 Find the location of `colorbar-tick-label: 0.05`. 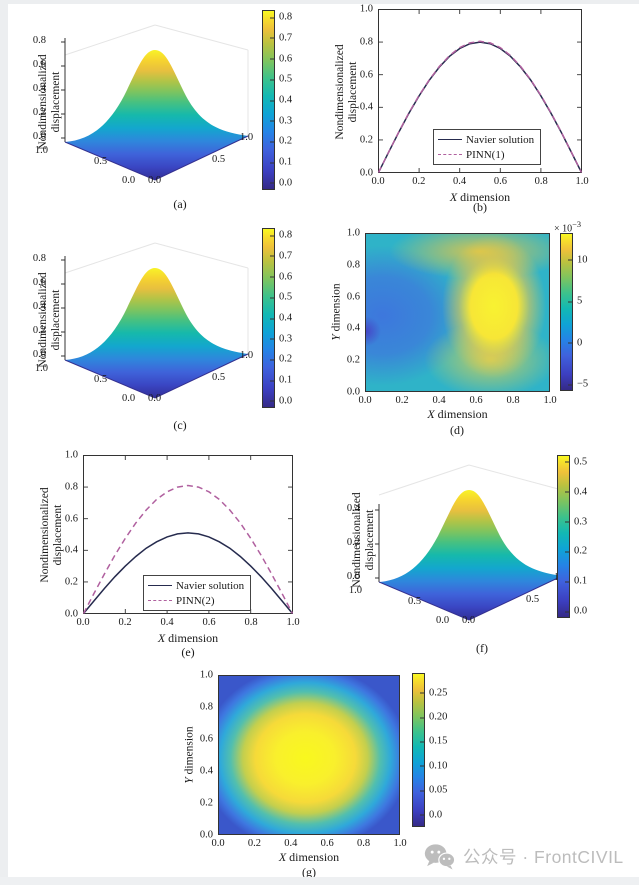

colorbar-tick-label: 0.05 is located at coordinates (433, 790).